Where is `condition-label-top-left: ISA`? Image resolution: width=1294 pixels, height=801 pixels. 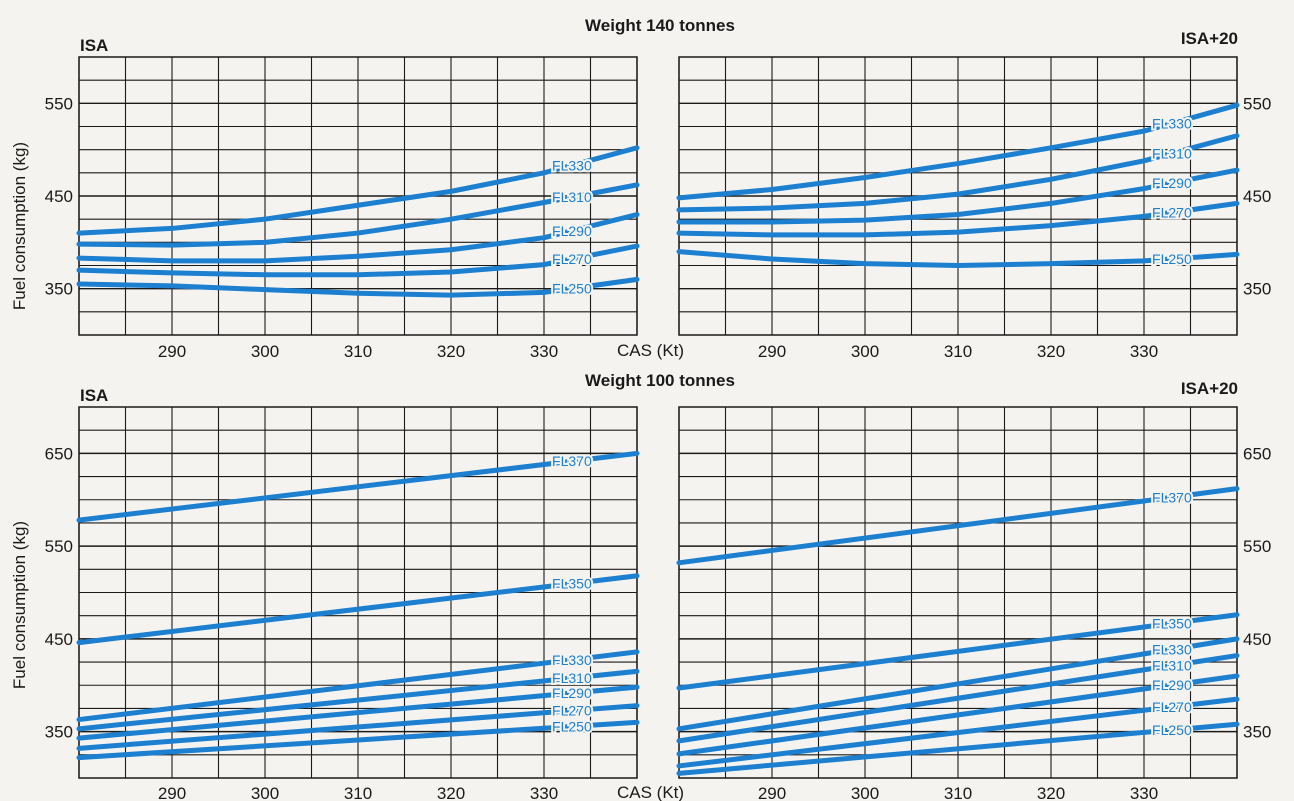
condition-label-top-left: ISA is located at coordinates (94, 45).